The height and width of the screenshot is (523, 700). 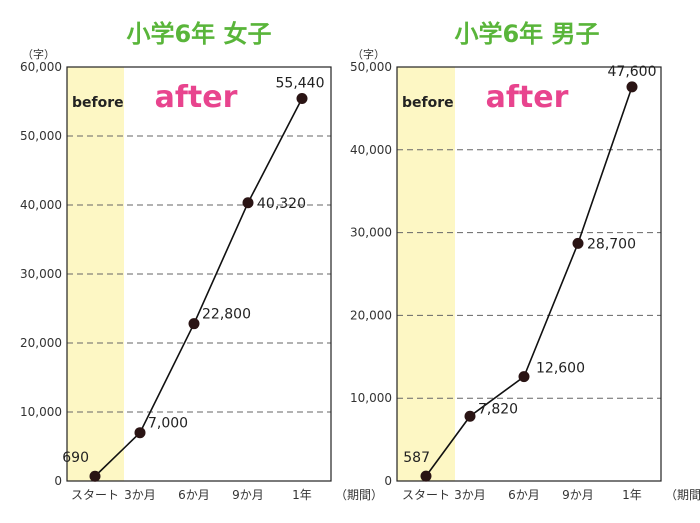 I want to click on data-label: 587, so click(x=416, y=458).